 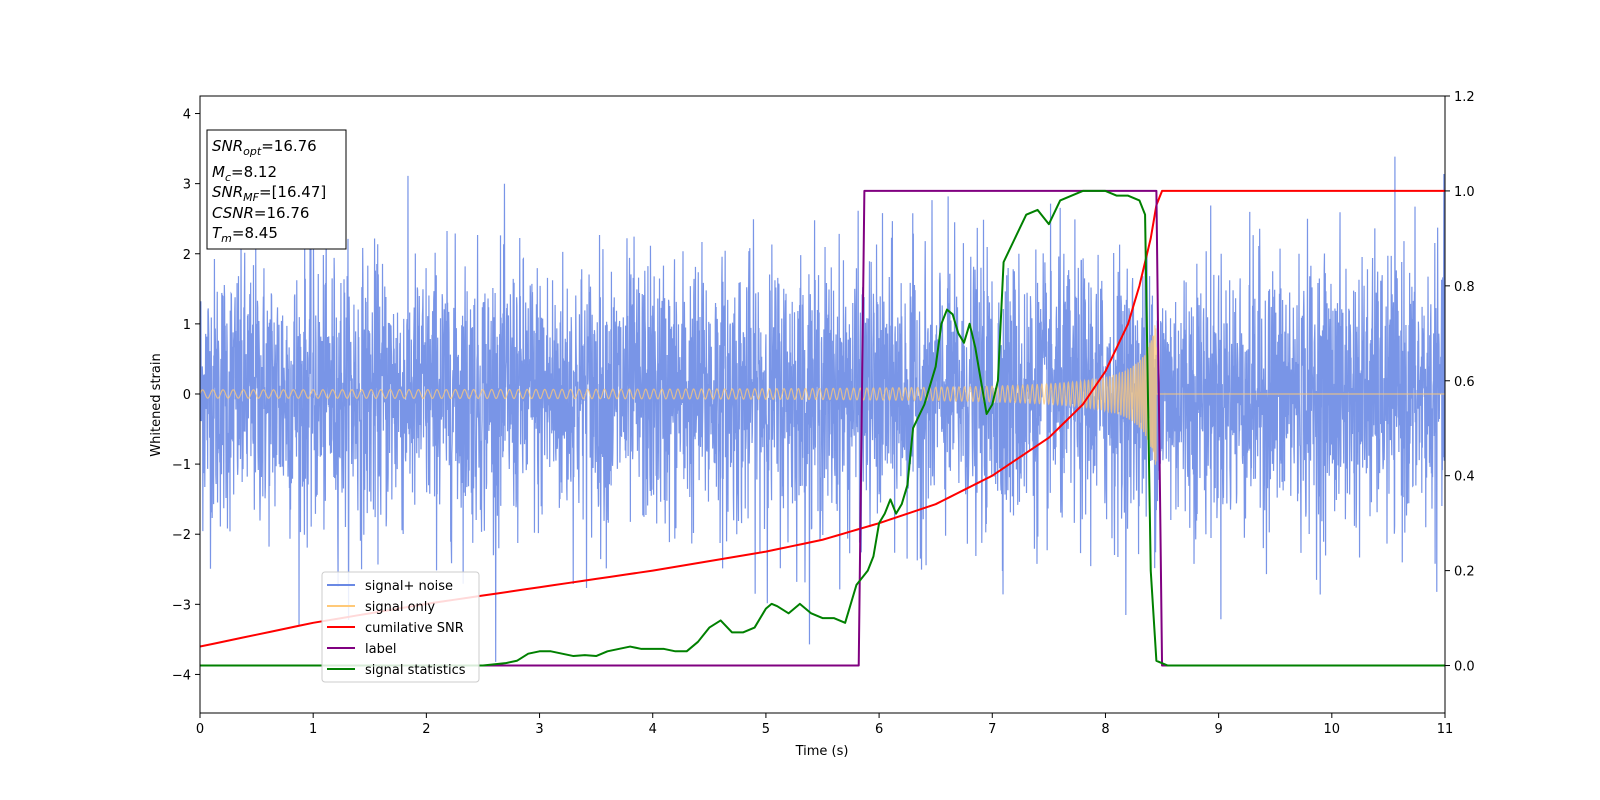 What do you see at coordinates (1464, 667) in the screenshot?
I see `y-right-tick-label: 0.0` at bounding box center [1464, 667].